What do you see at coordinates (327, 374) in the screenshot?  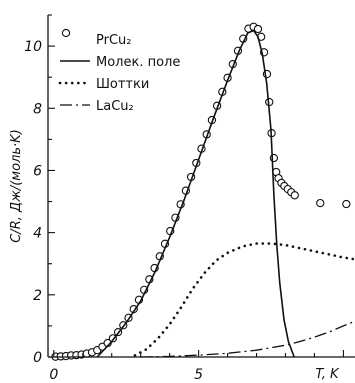 I see `x-axis-label: T, K` at bounding box center [327, 374].